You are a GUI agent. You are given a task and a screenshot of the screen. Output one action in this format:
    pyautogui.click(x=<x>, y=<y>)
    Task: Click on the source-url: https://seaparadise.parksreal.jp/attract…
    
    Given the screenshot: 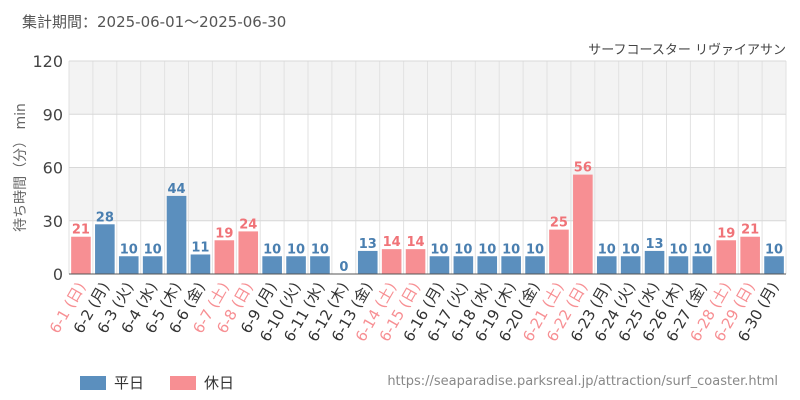 What is the action you would take?
    pyautogui.click(x=582, y=381)
    